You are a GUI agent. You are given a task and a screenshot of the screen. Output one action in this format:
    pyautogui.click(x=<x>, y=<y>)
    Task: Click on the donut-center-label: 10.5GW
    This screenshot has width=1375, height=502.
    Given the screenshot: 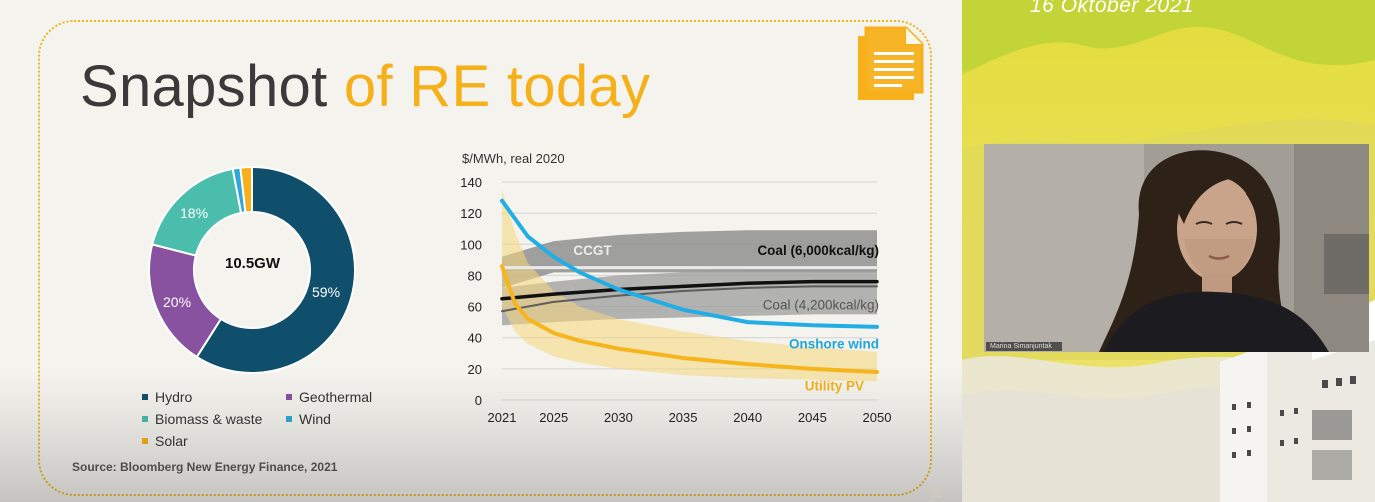 What is the action you would take?
    pyautogui.click(x=252, y=263)
    